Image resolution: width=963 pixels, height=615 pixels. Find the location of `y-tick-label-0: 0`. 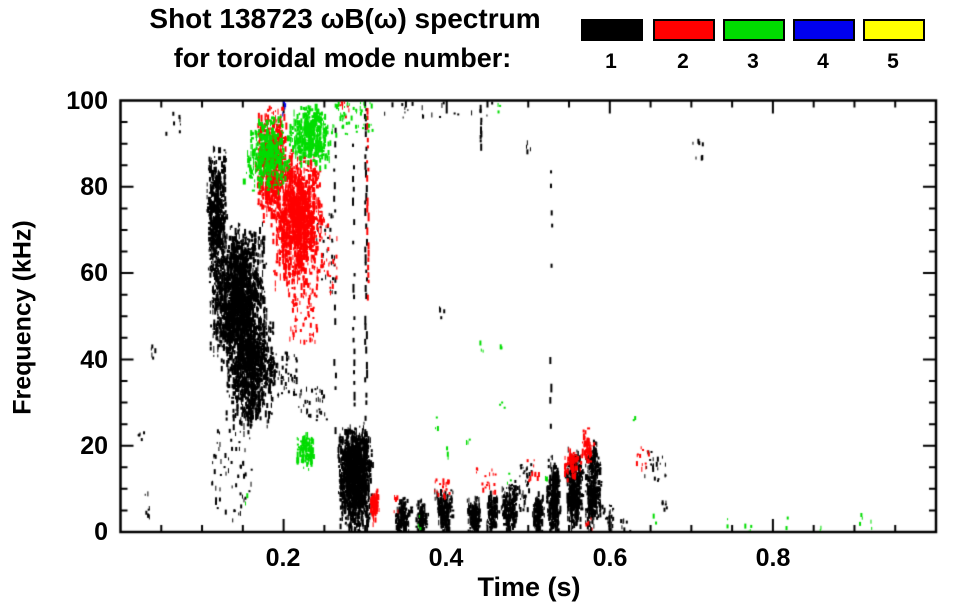

y-tick-label-0: 0 is located at coordinates (101, 532).